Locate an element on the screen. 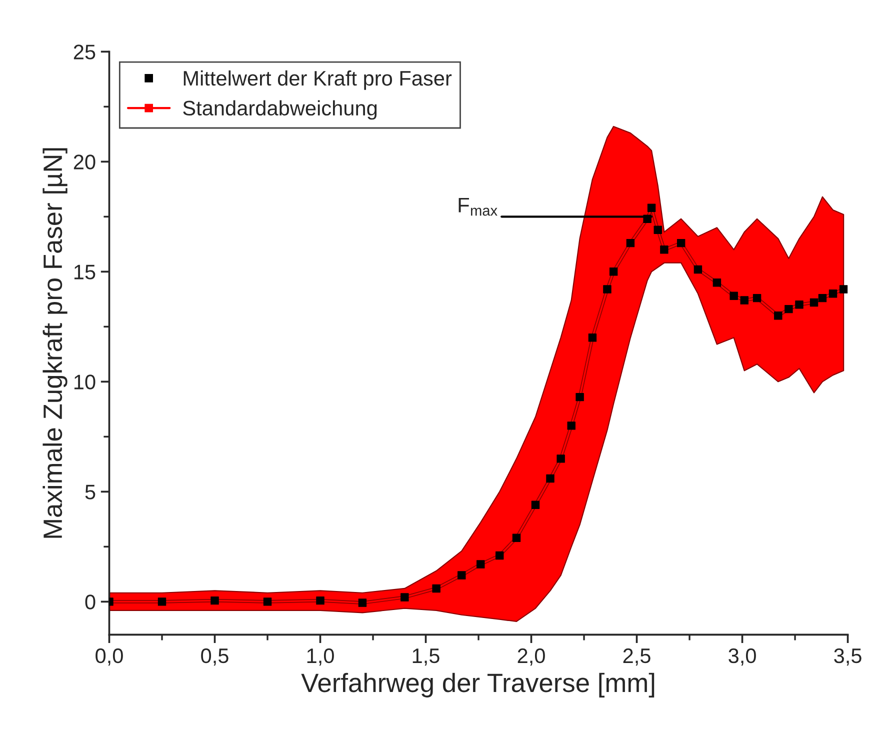 The image size is (874, 738). x-tick-label: 0,0 is located at coordinates (109, 657).